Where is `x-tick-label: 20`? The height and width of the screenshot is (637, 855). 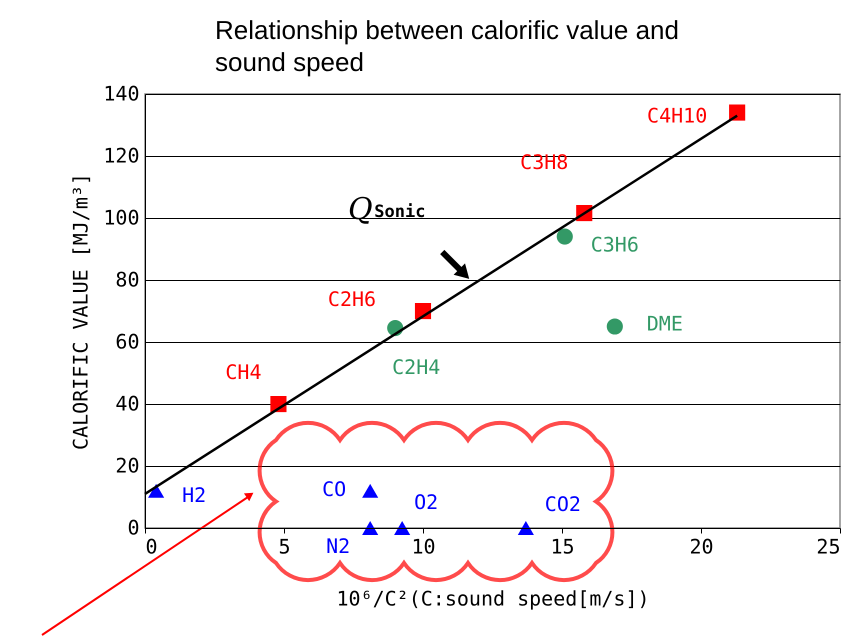
x-tick-label: 20 is located at coordinates (701, 546).